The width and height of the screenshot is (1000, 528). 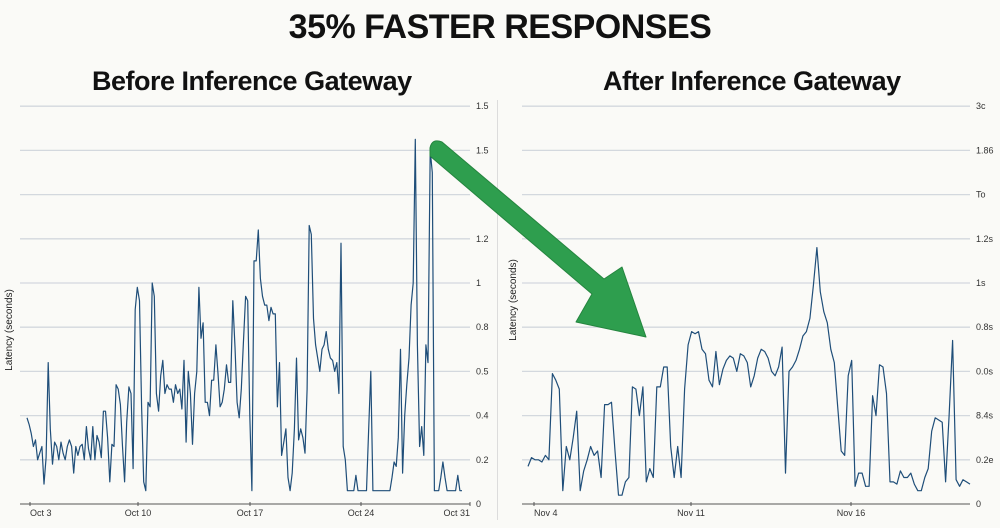 What do you see at coordinates (985, 327) in the screenshot?
I see `y-tick-label: 0.8s` at bounding box center [985, 327].